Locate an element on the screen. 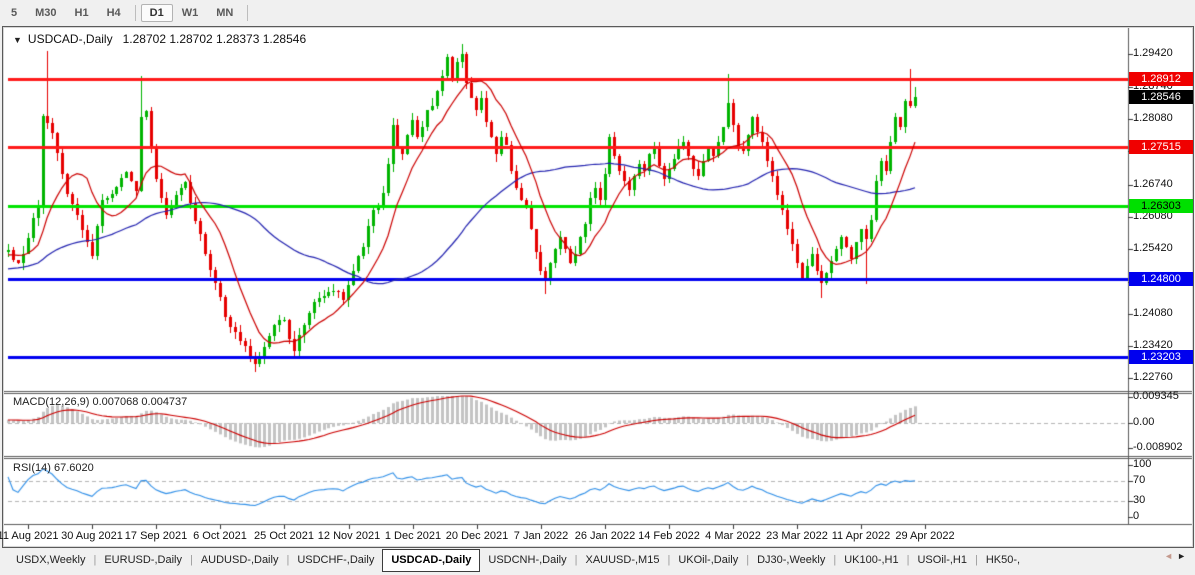  price-axis-label: 1.22760 is located at coordinates (1153, 377).